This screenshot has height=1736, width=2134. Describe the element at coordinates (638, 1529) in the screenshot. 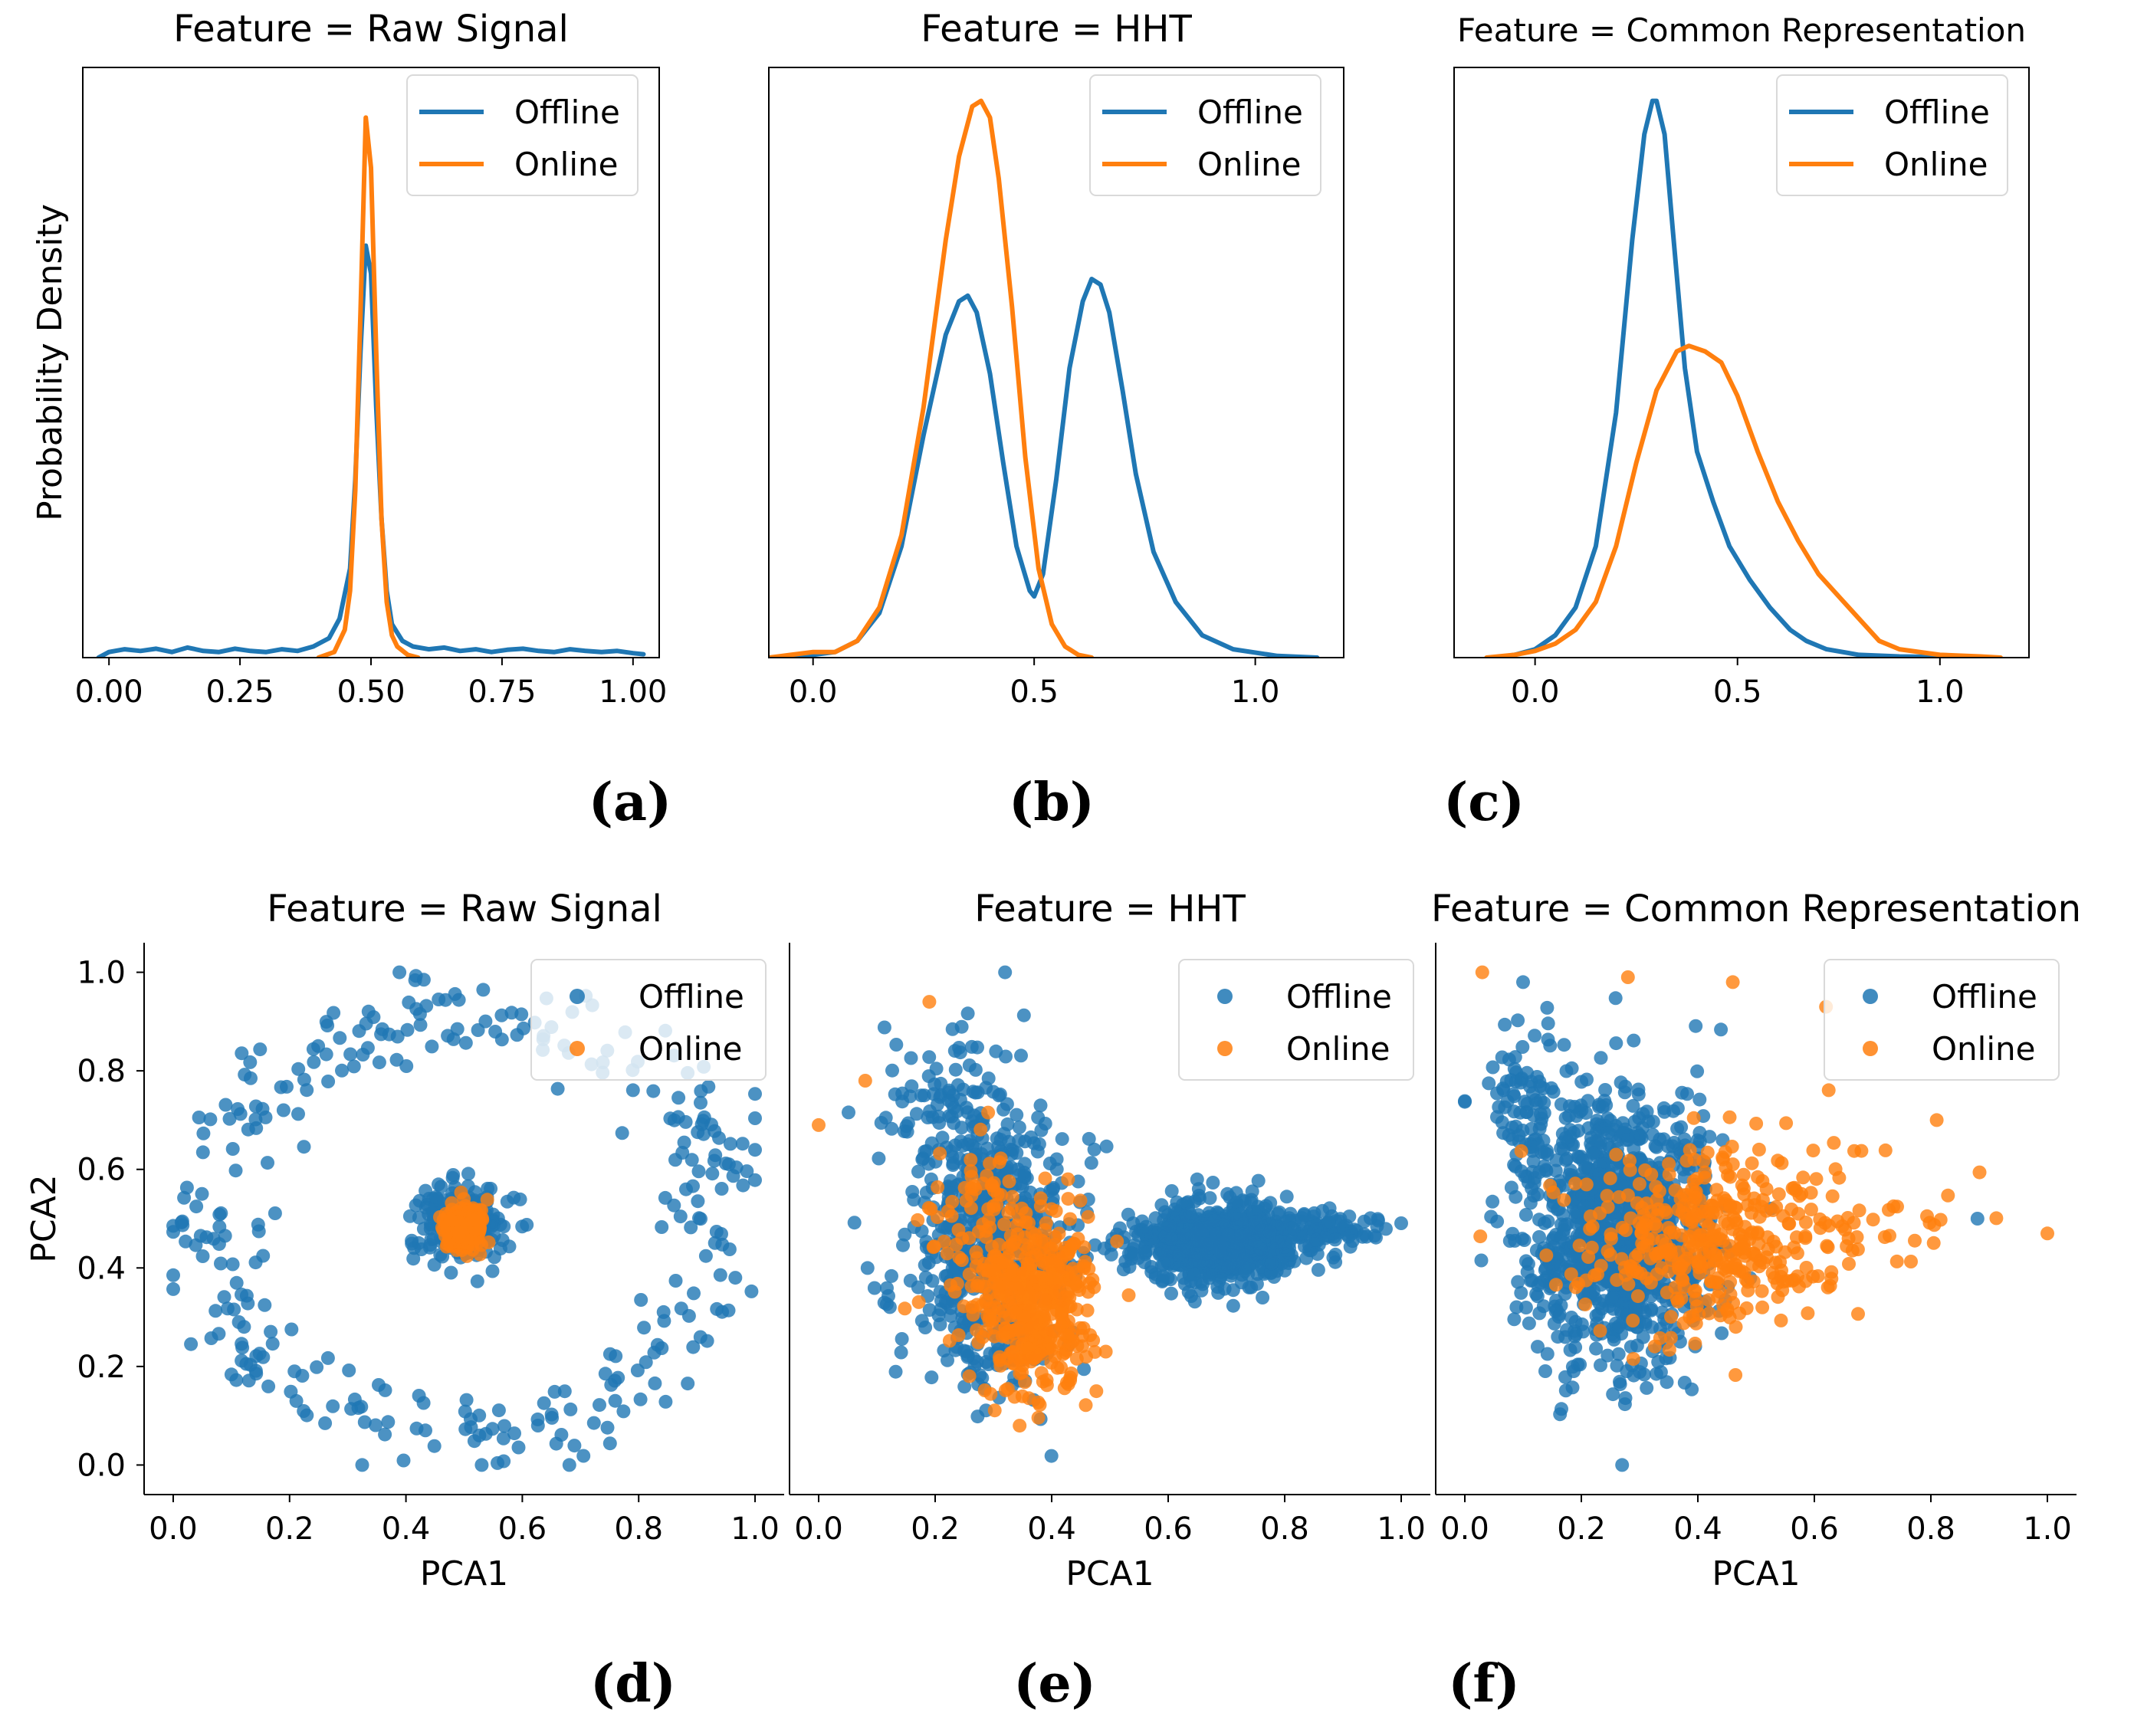

I see `x-tick-label: 0.8` at that location.